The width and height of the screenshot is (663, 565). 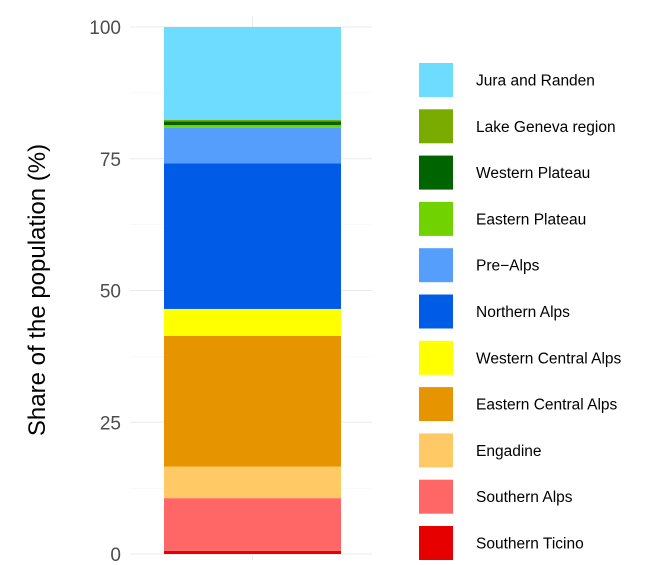 What do you see at coordinates (110, 292) in the screenshot?
I see `y-tick-label: 50` at bounding box center [110, 292].